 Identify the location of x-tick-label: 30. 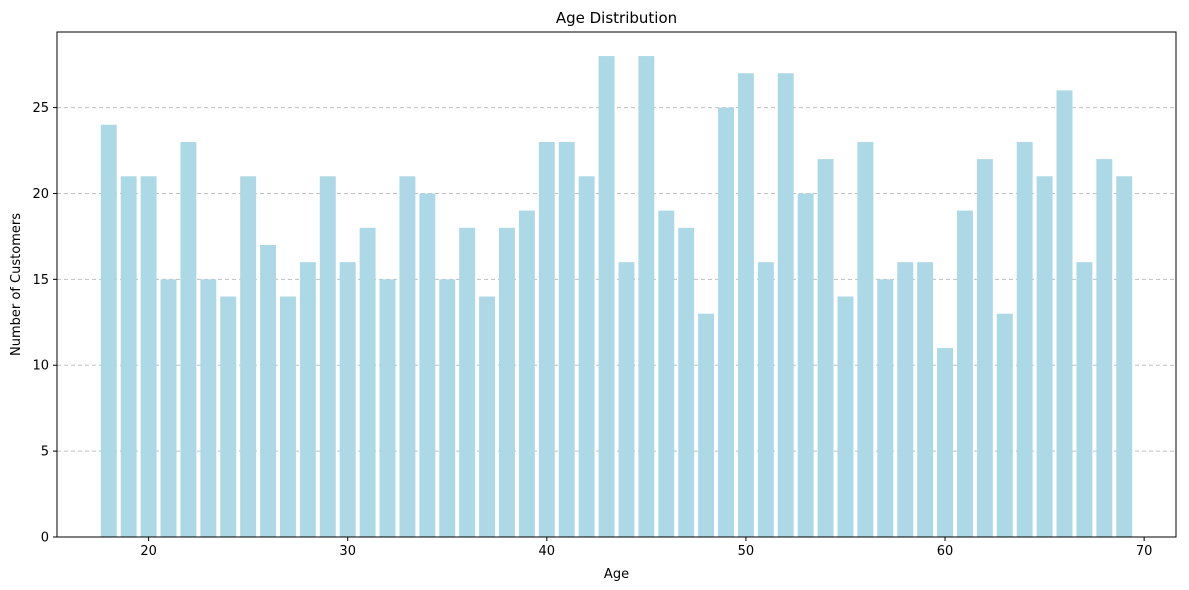
(347, 551).